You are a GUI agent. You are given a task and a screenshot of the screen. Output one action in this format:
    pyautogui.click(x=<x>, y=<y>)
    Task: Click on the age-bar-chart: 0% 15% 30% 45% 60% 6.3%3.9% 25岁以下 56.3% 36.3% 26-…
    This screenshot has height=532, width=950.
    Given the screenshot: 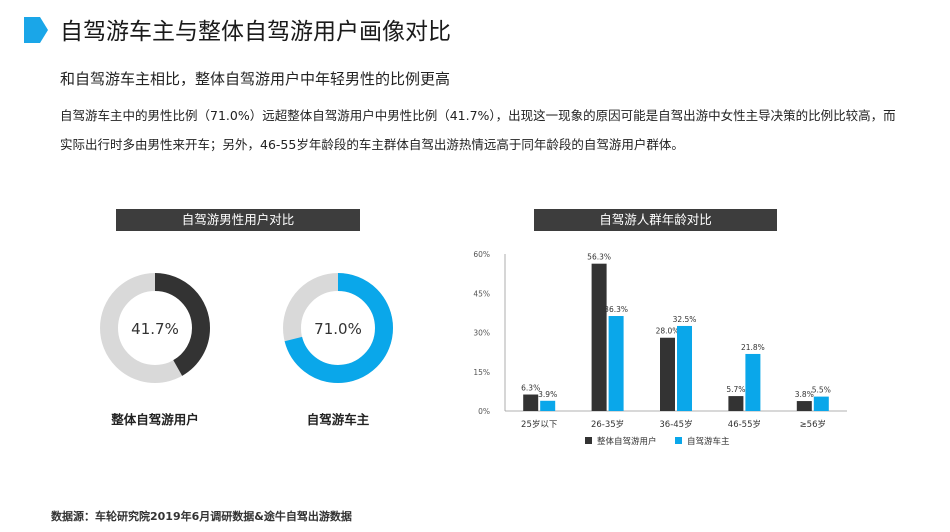 What is the action you would take?
    pyautogui.click(x=660, y=348)
    